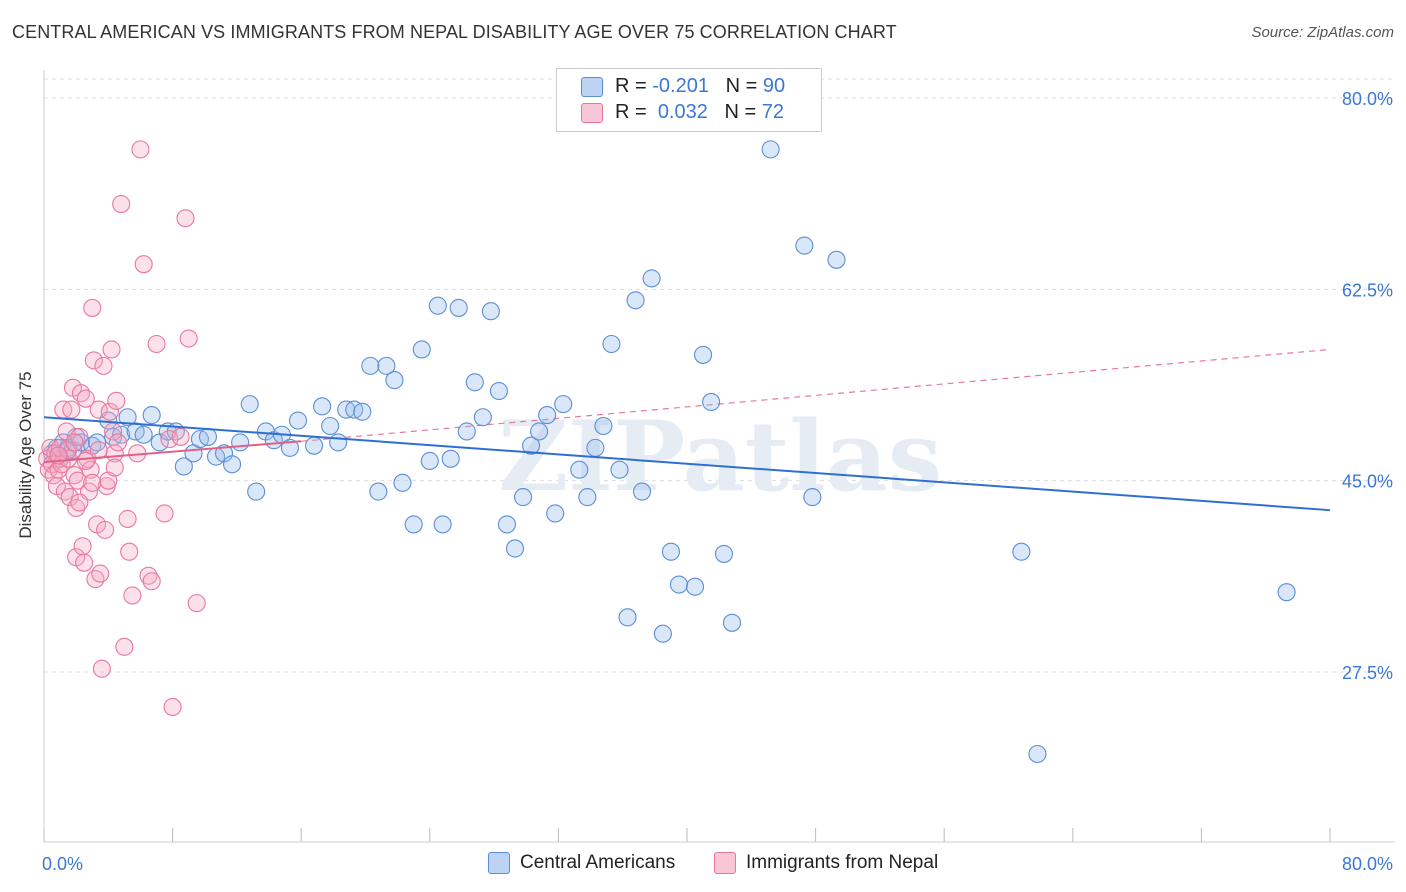 This screenshot has width=1406, height=892. What do you see at coordinates (774, 86) in the screenshot?
I see `legend-n-value: 90` at bounding box center [774, 86].